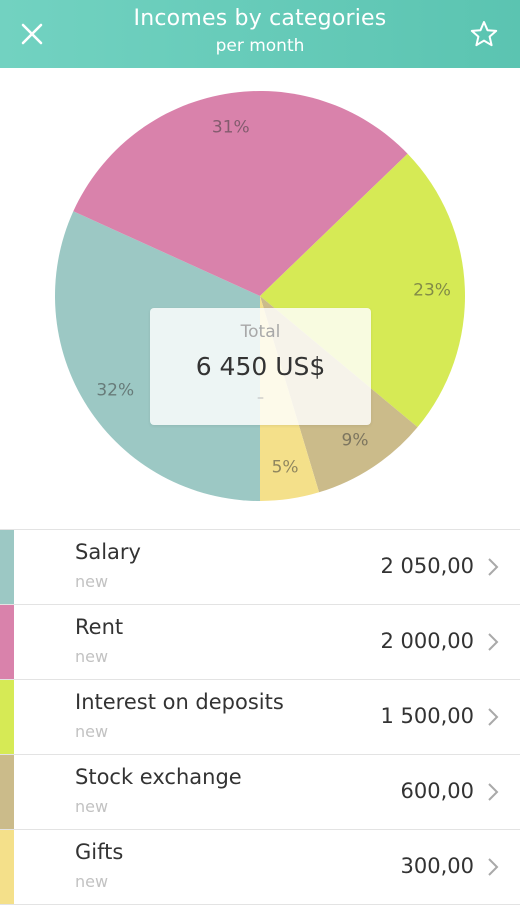 This screenshot has height=905, width=520. I want to click on category-row-gifts: Gifts new 300,00, so click(260, 867).